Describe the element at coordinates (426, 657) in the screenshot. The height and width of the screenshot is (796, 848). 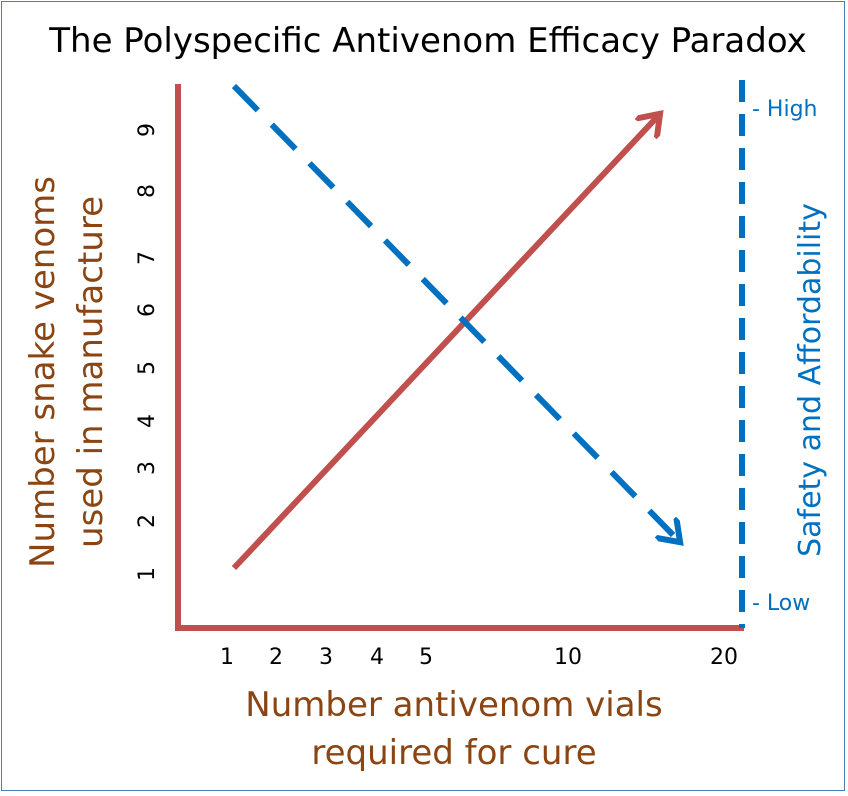
I see `x-tick-label: 5` at that location.